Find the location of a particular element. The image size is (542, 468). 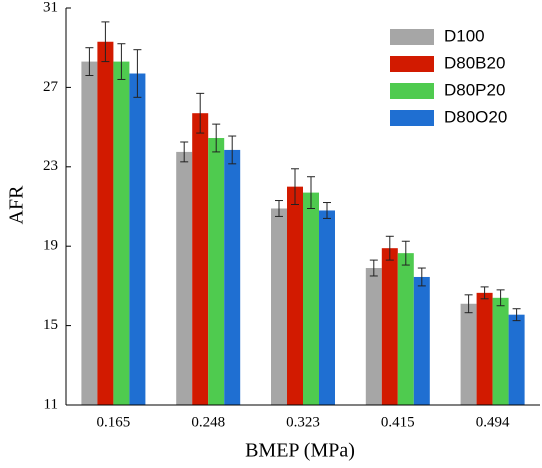

y-tick-label: 19 is located at coordinates (50, 246).